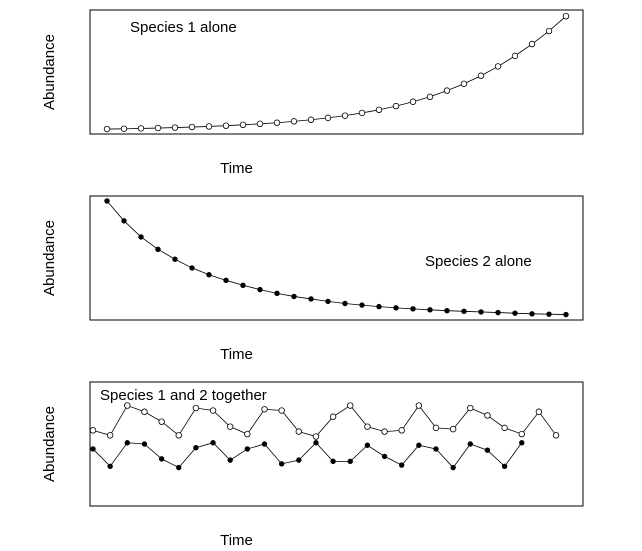 The width and height of the screenshot is (642, 551). Describe the element at coordinates (236, 168) in the screenshot. I see `x-axis-label: Time` at that location.